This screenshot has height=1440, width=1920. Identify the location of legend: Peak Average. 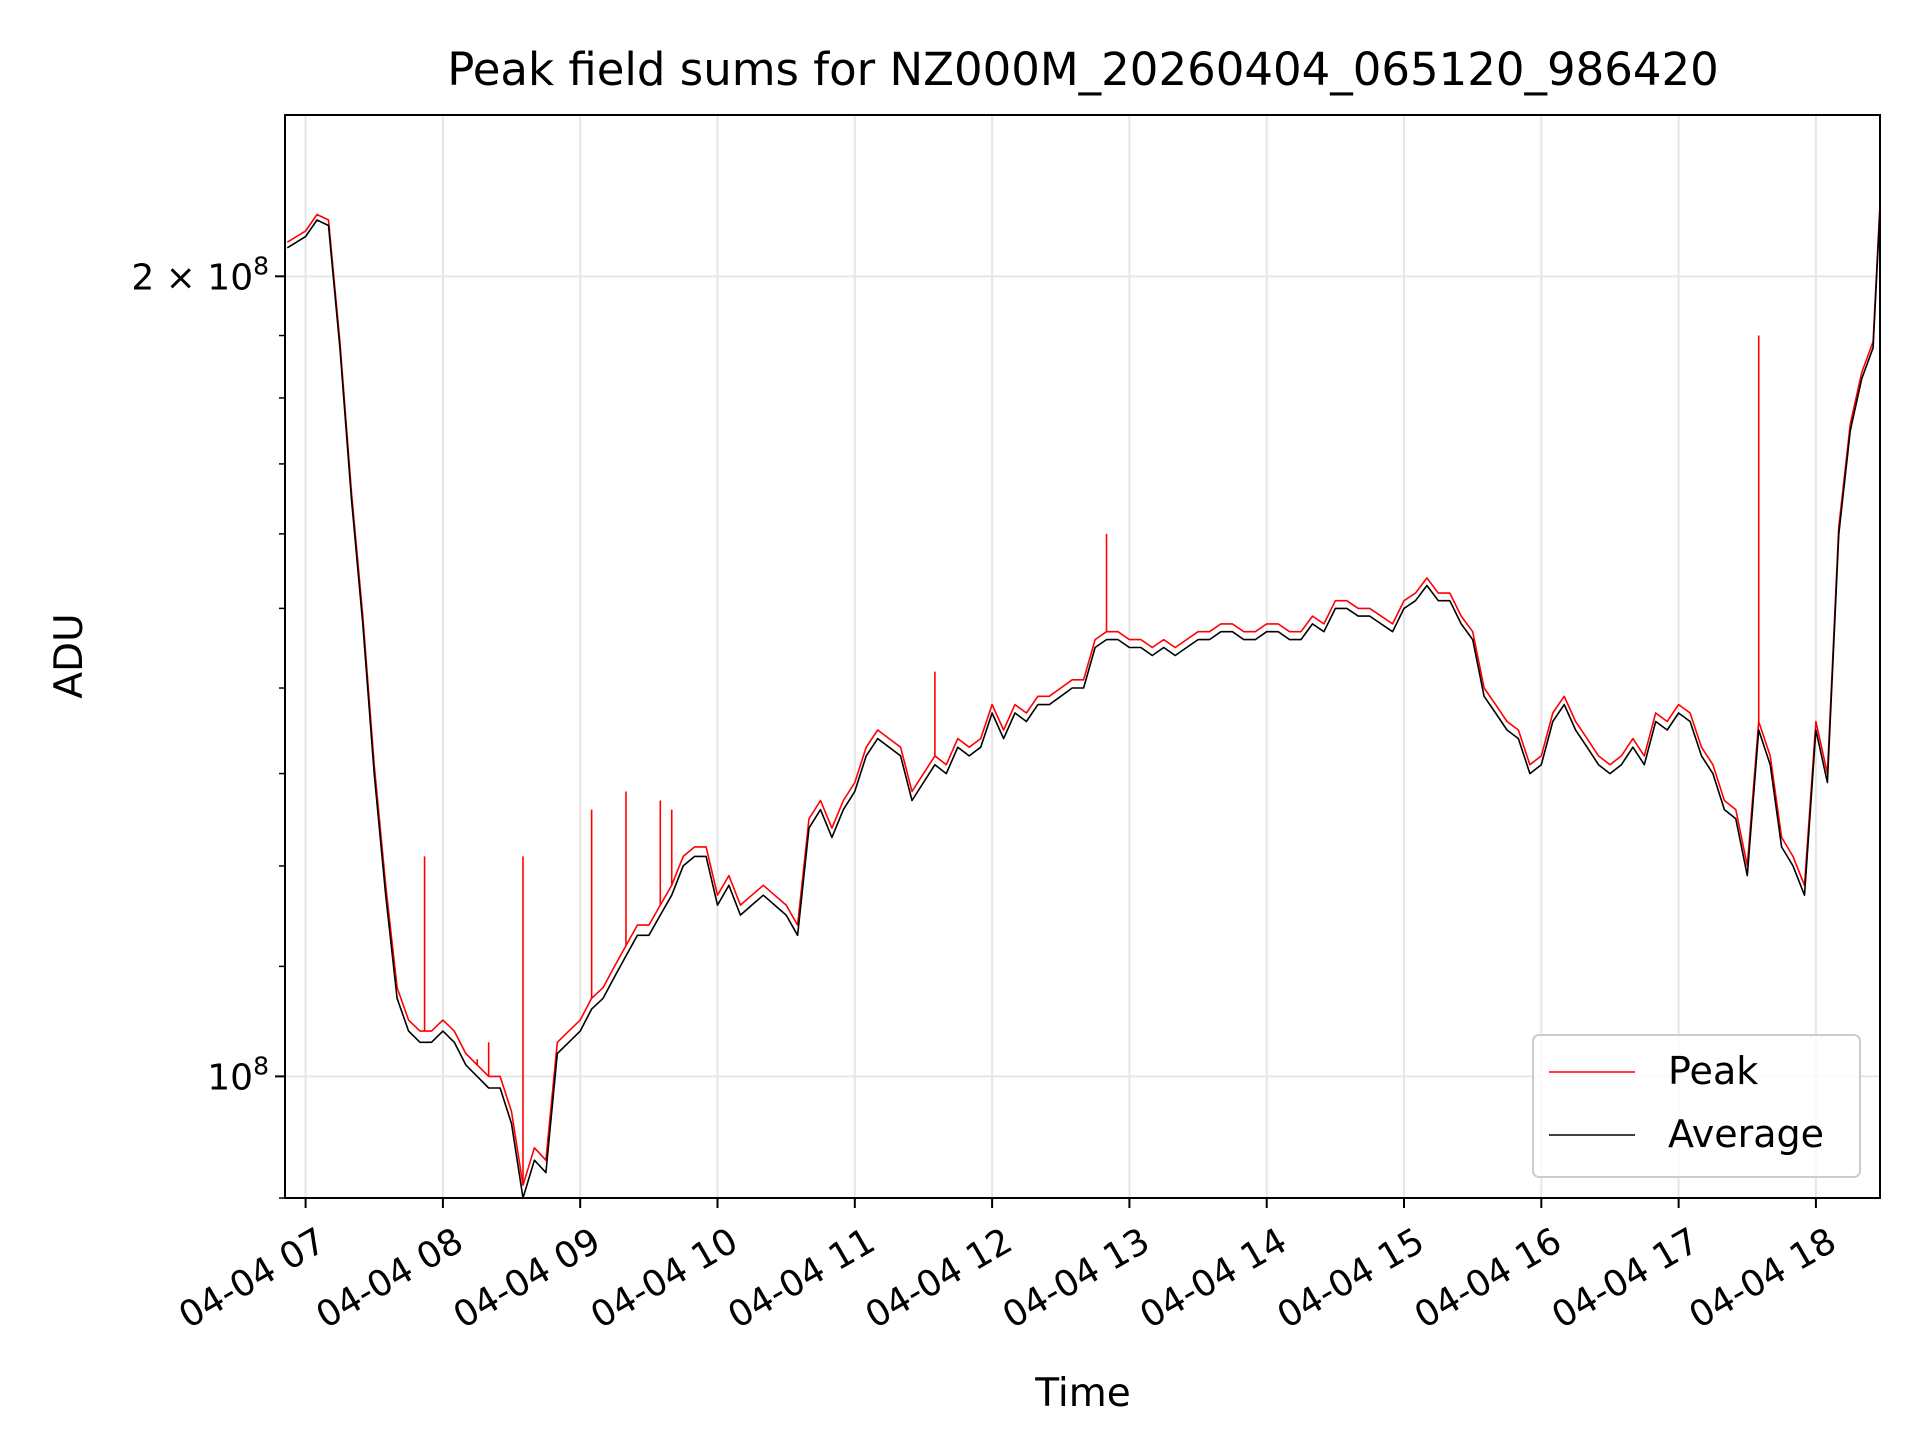
(1696, 1106).